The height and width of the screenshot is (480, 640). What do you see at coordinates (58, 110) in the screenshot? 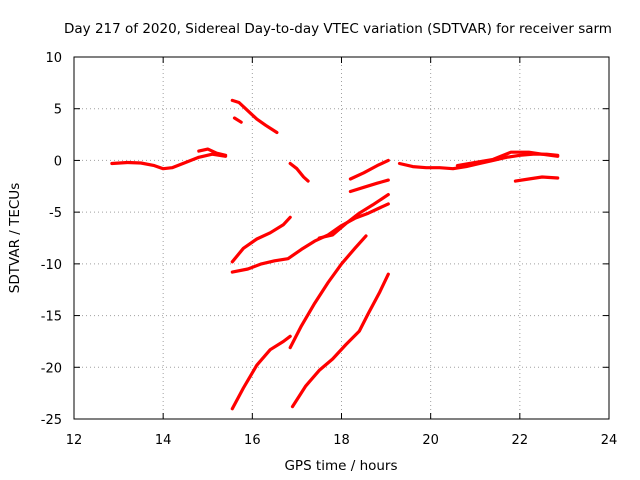
I see `y-tick-label: 5` at bounding box center [58, 110].